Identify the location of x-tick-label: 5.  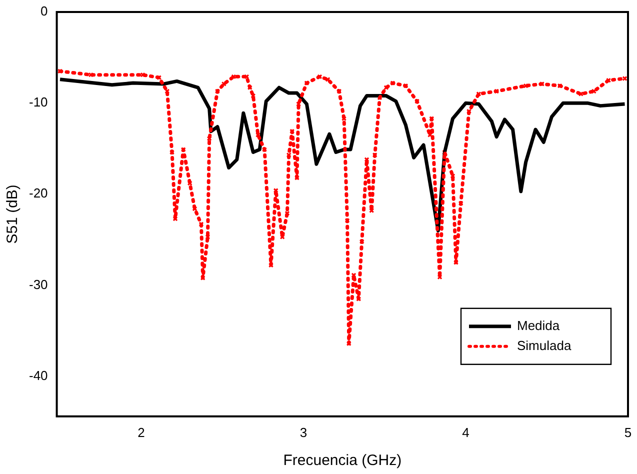
(628, 432).